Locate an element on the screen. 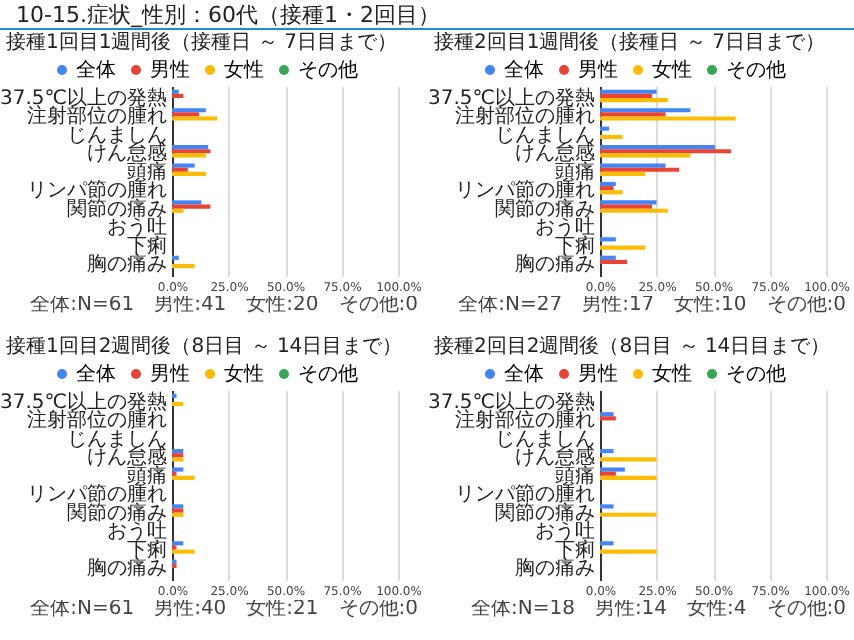 The width and height of the screenshot is (854, 640). text: 10-15.症状_性別：60代（接種1・2回目） is located at coordinates (228, 15).